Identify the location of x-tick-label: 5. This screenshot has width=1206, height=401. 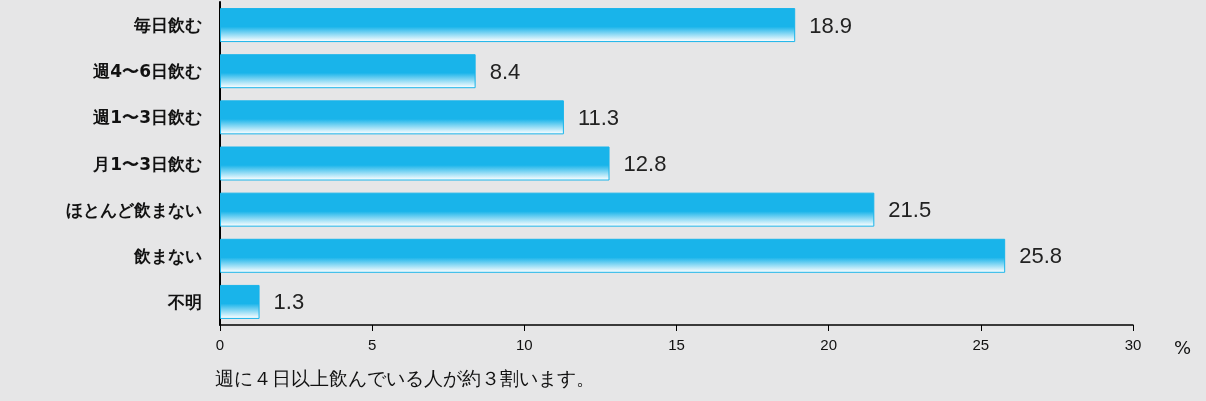
(372, 344).